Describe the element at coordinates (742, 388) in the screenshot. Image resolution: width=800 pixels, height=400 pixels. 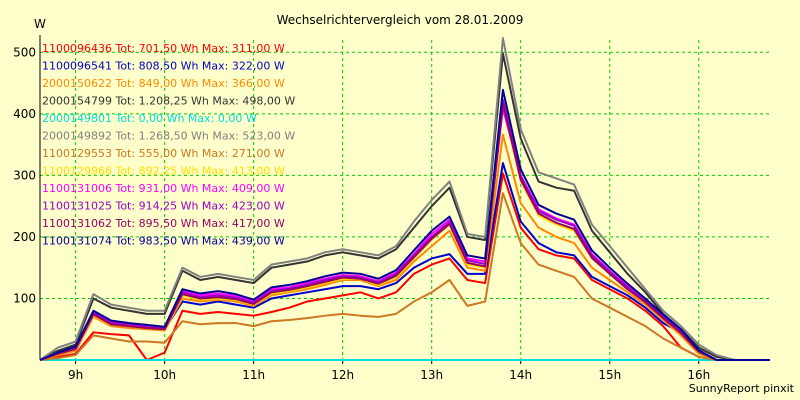
I see `footer-credit: SunnyReport pinxit` at that location.